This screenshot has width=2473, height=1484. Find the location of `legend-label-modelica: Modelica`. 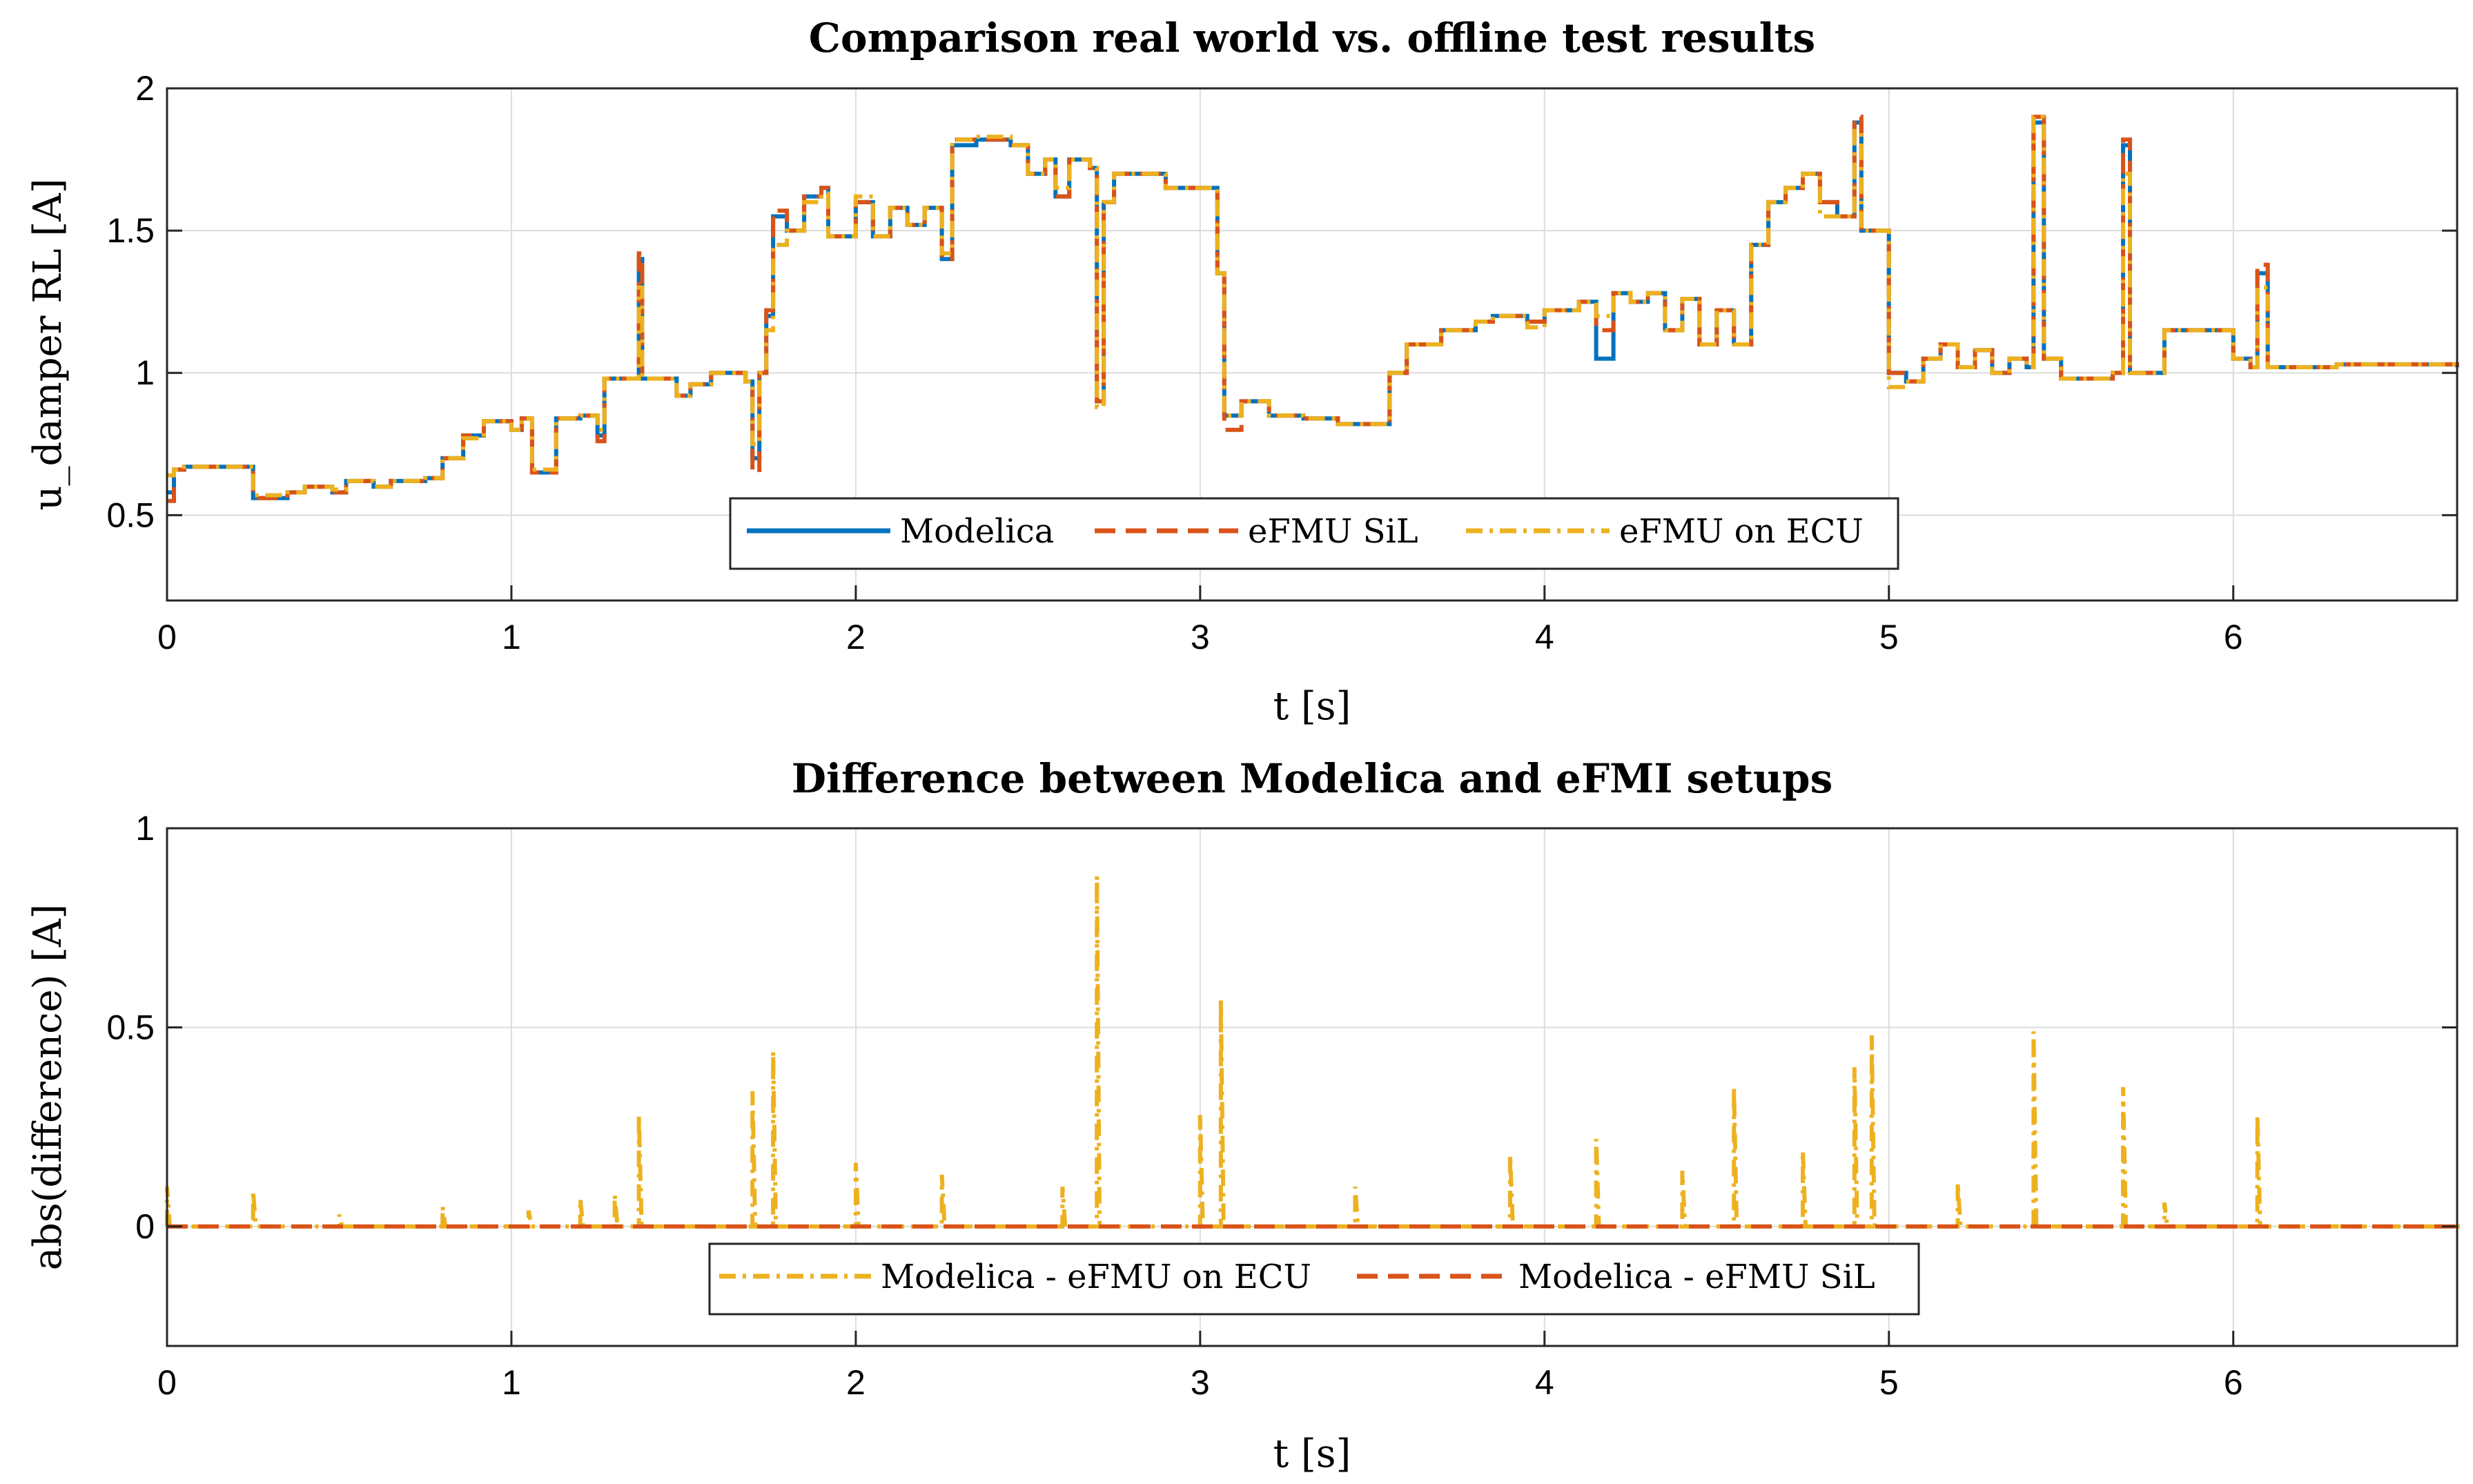

legend-label-modelica: Modelica is located at coordinates (977, 531).